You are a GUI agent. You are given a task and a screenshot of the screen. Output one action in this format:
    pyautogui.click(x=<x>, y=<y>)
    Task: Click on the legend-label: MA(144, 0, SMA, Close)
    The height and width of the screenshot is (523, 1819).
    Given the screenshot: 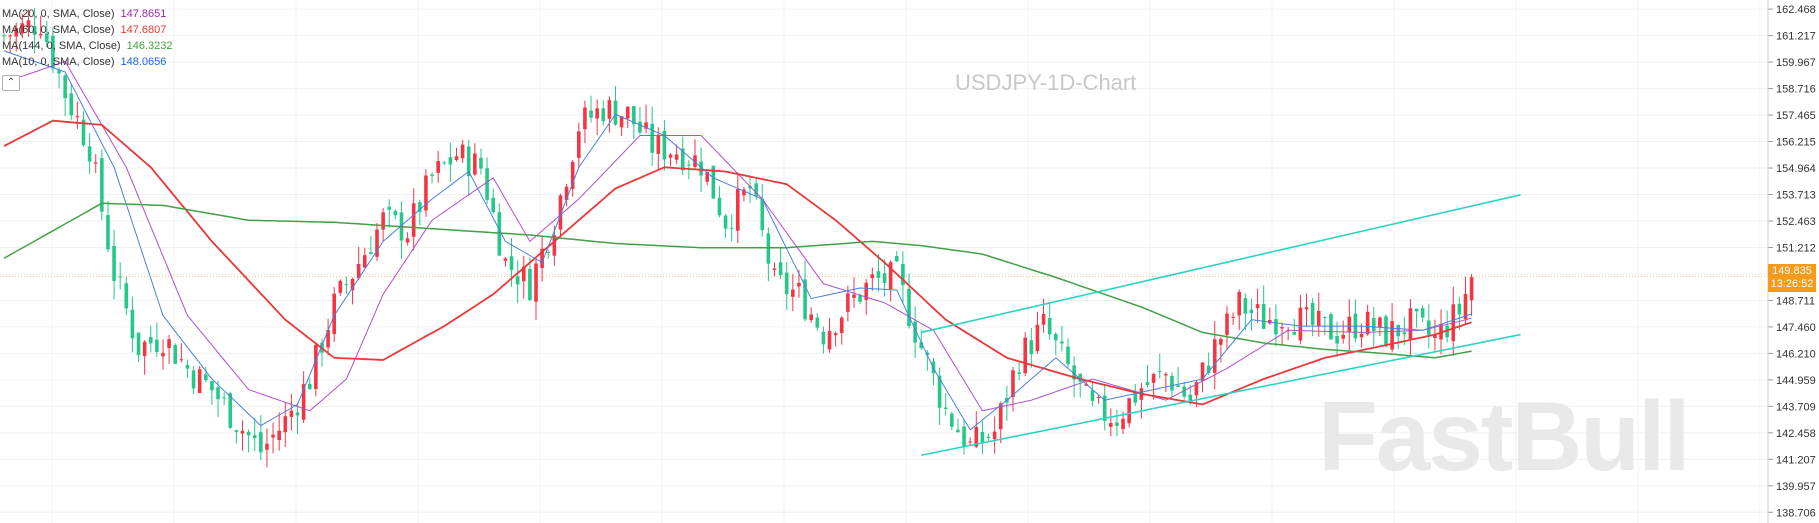 What is the action you would take?
    pyautogui.click(x=61, y=46)
    